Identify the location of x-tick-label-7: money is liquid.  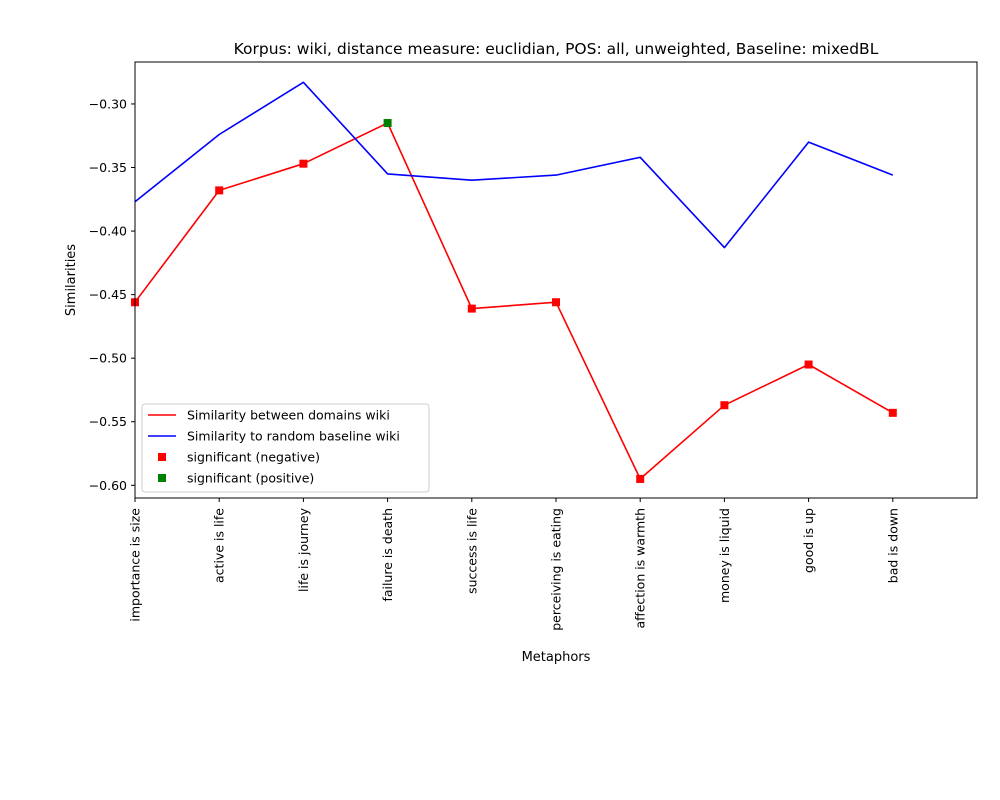
(724, 555).